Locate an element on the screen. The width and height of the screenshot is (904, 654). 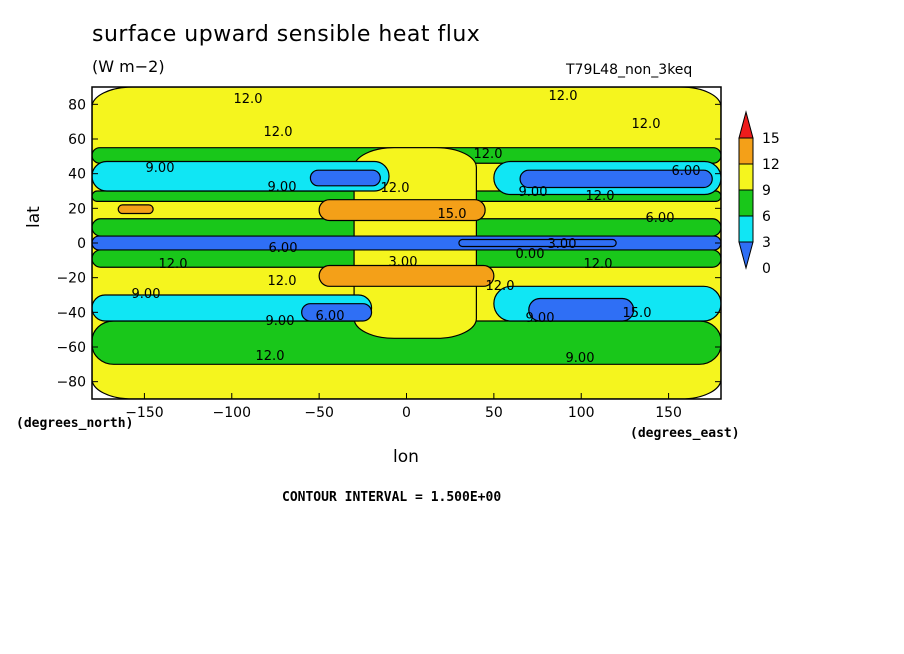
run-label: T79L48_non_3keq is located at coordinates (629, 70).